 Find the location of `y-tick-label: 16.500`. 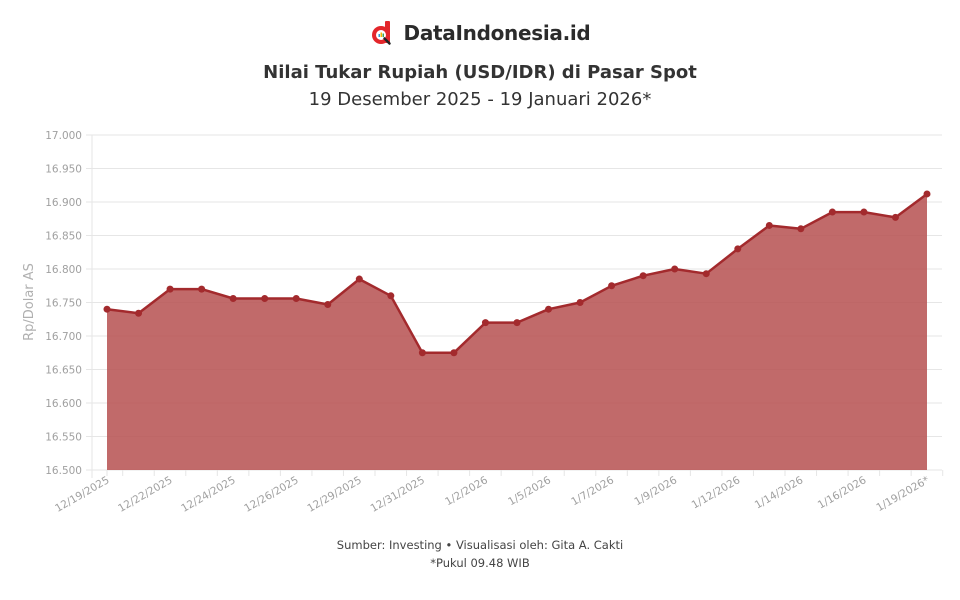

y-tick-label: 16.500 is located at coordinates (63, 471).